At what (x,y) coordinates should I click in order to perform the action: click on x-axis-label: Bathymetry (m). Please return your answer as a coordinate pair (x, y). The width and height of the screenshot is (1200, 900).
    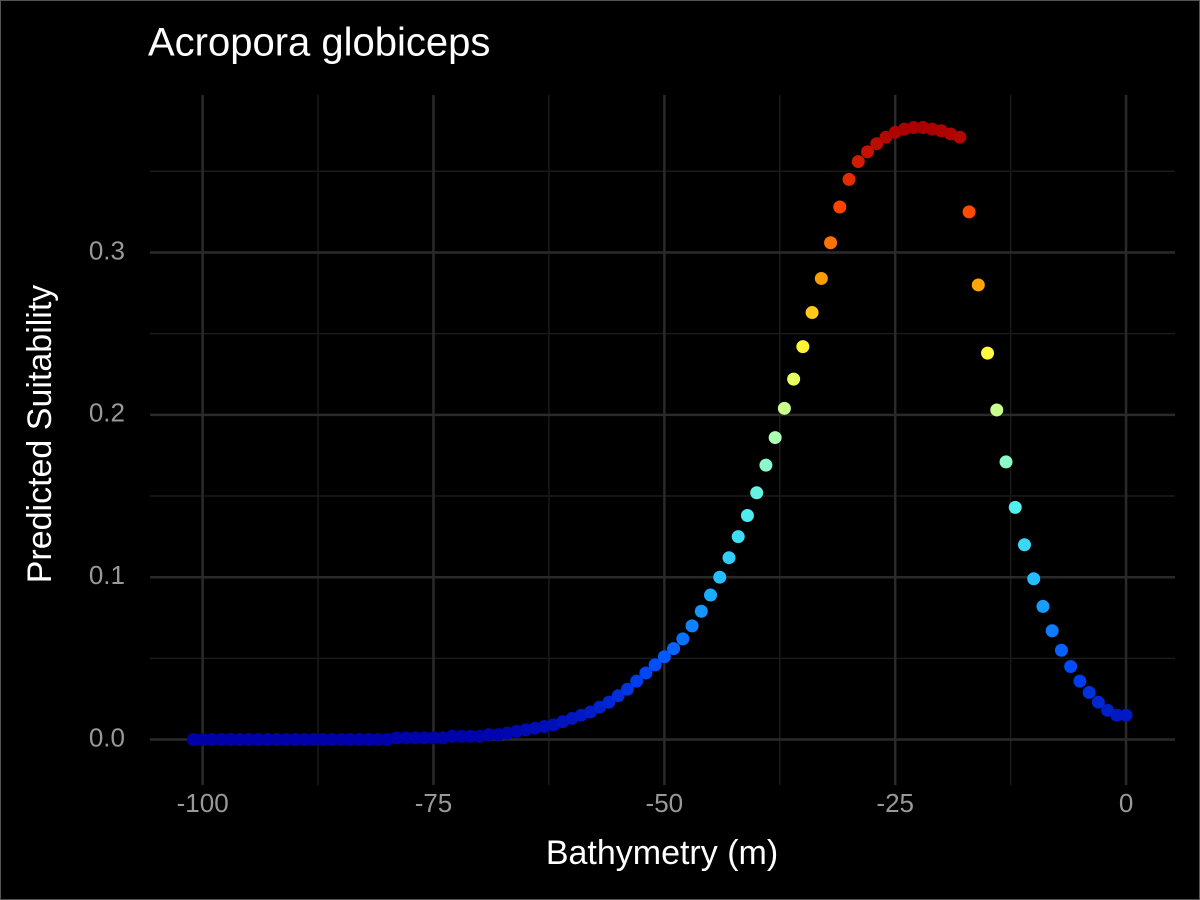
    Looking at the image, I should click on (662, 853).